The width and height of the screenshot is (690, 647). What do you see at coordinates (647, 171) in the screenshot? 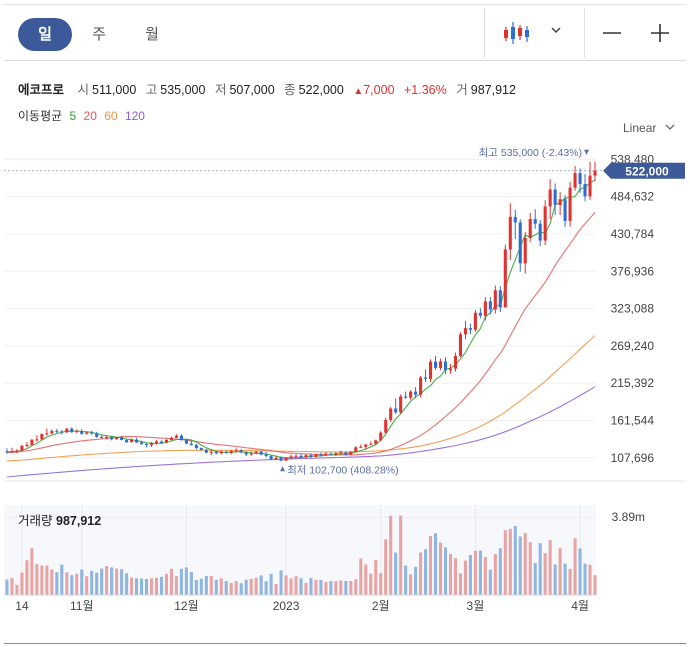
I see `current-price-label: 522,000` at bounding box center [647, 171].